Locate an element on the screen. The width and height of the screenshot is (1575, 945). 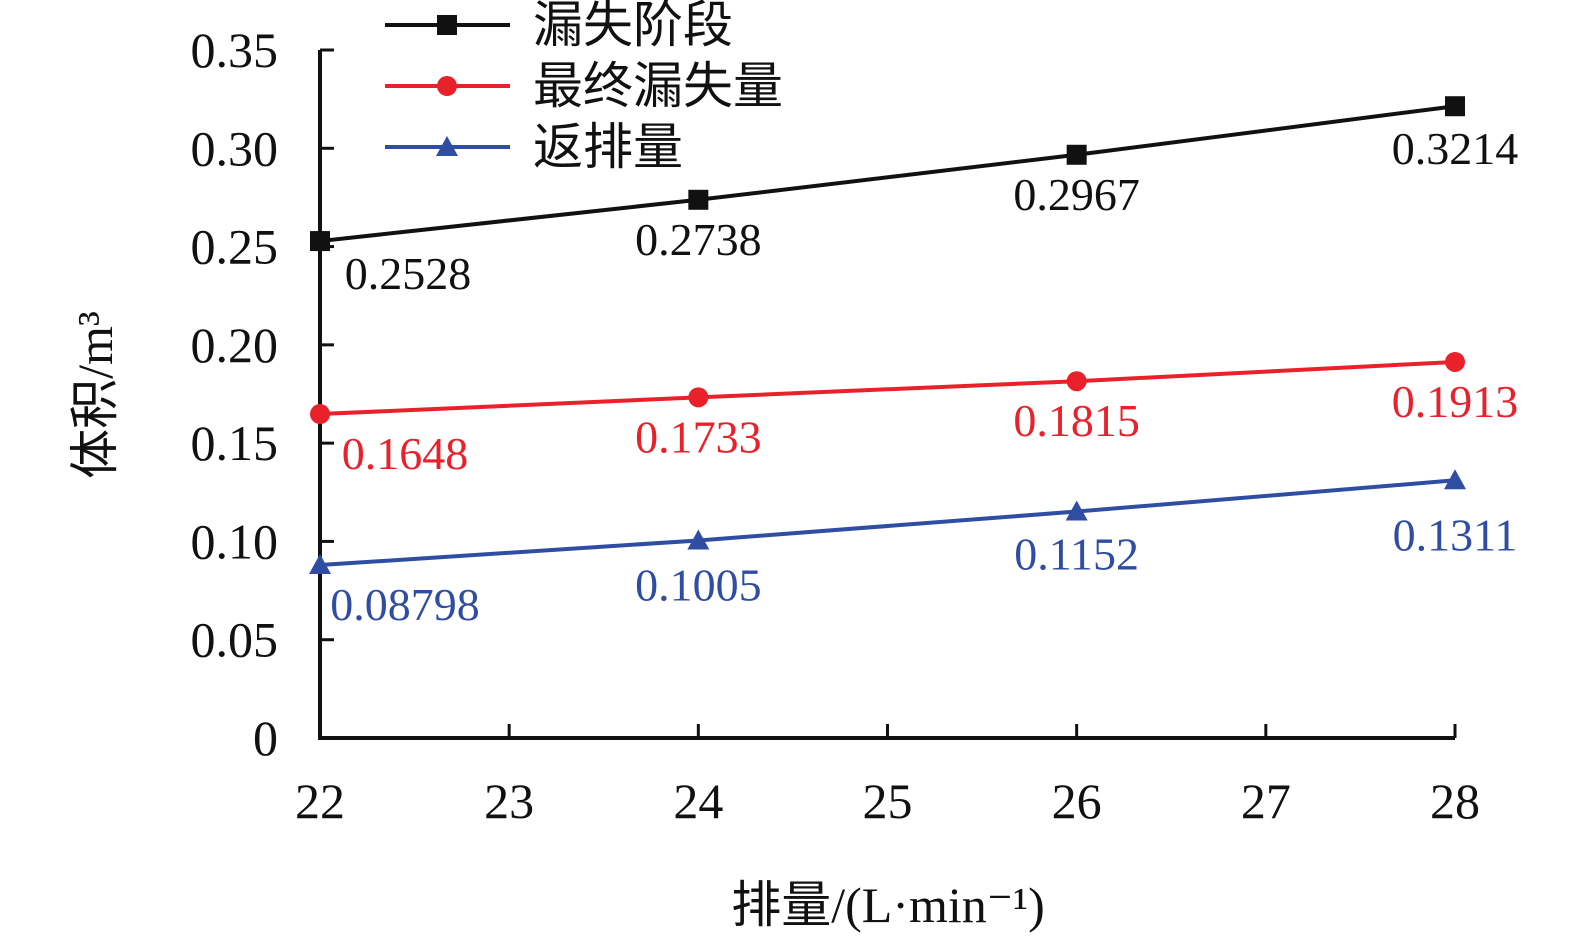
y-tick-label: 0.10 is located at coordinates (235, 541).